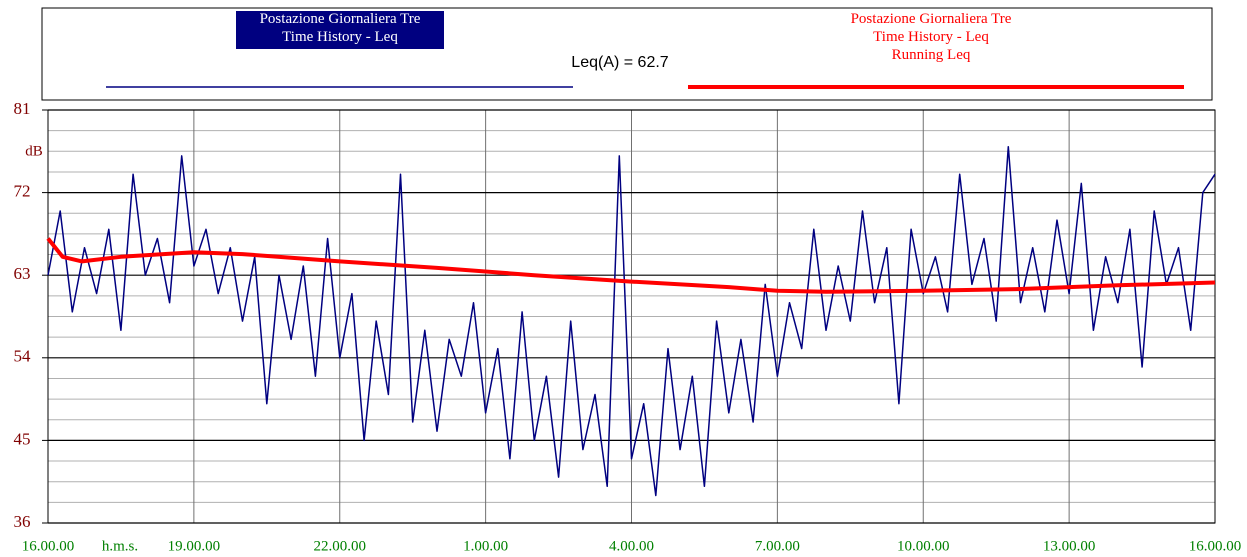  Describe the element at coordinates (485, 546) in the screenshot. I see `x-tick-label: 1.00.00` at that location.